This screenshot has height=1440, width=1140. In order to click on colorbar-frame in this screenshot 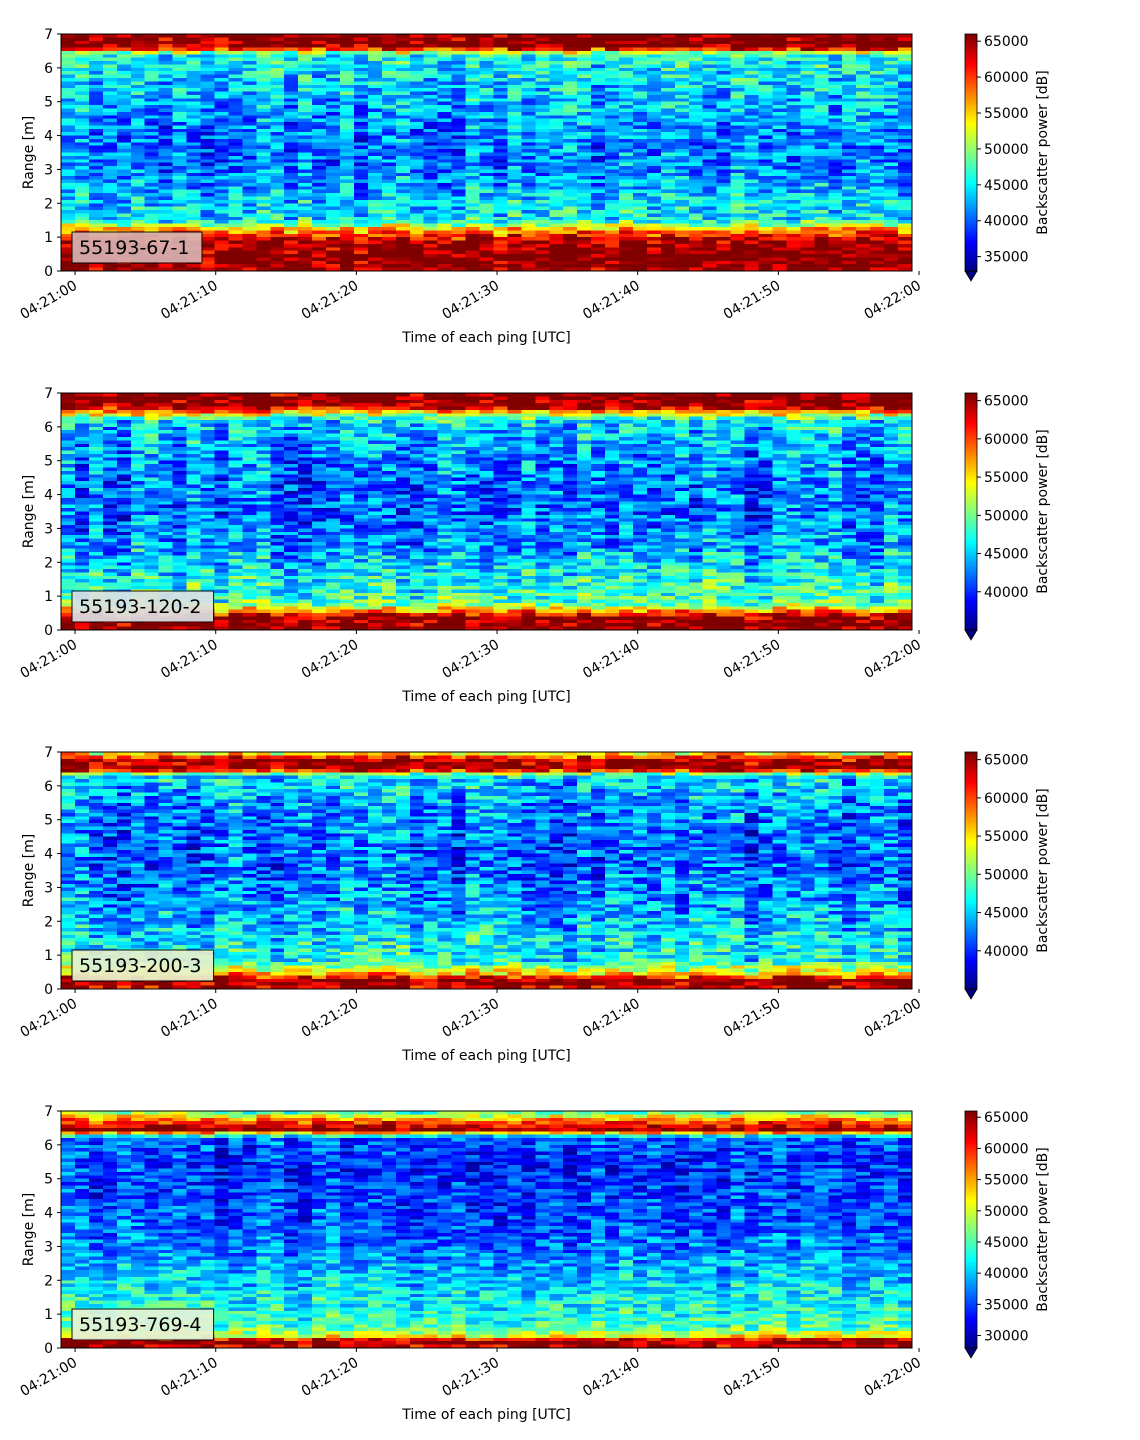, I will do `click(971, 511)`.